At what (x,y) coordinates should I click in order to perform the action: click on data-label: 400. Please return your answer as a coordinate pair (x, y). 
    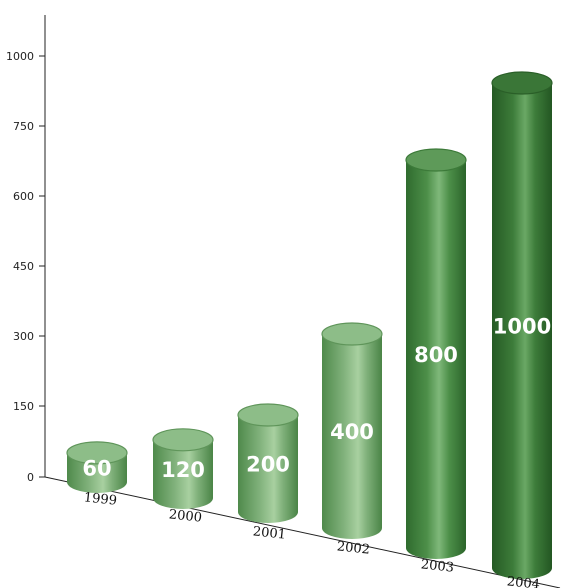
    Looking at the image, I should click on (352, 432).